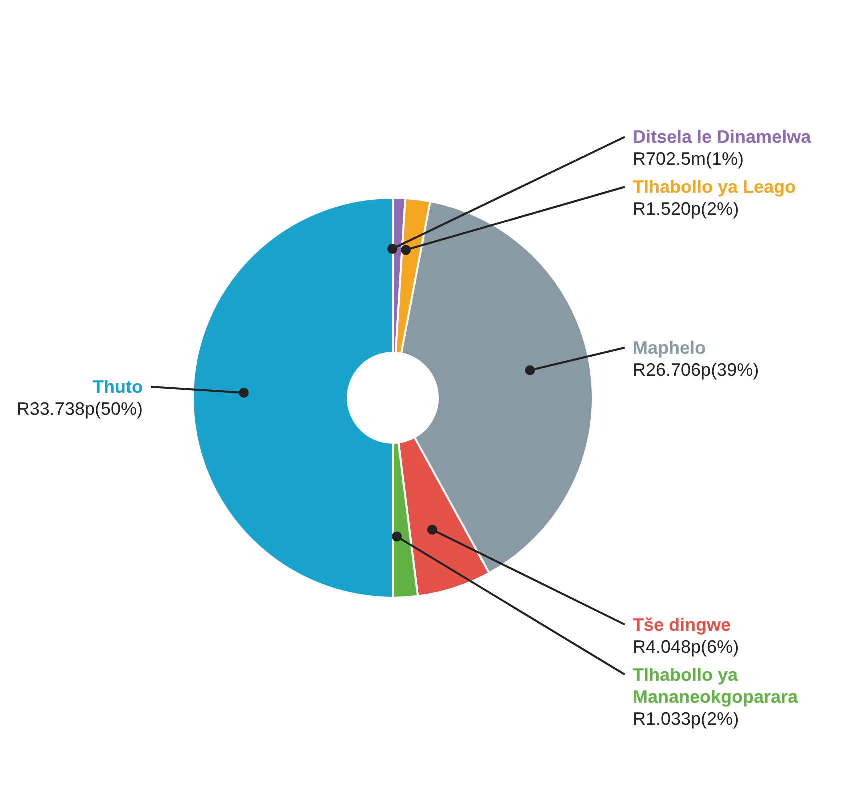 The height and width of the screenshot is (787, 852). I want to click on slice-label: Thuto, so click(118, 387).